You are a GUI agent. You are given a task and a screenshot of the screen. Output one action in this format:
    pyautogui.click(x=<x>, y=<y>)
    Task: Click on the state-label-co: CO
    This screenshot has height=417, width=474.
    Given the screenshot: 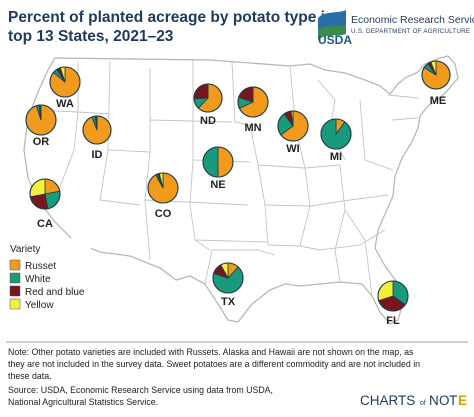 What is the action you would take?
    pyautogui.click(x=163, y=214)
    